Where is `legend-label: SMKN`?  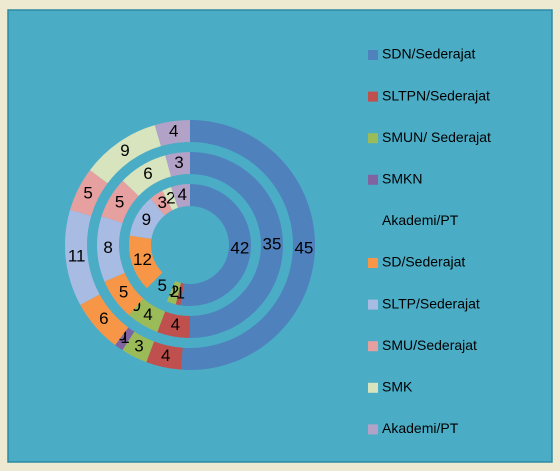 legend-label: SMKN is located at coordinates (402, 179).